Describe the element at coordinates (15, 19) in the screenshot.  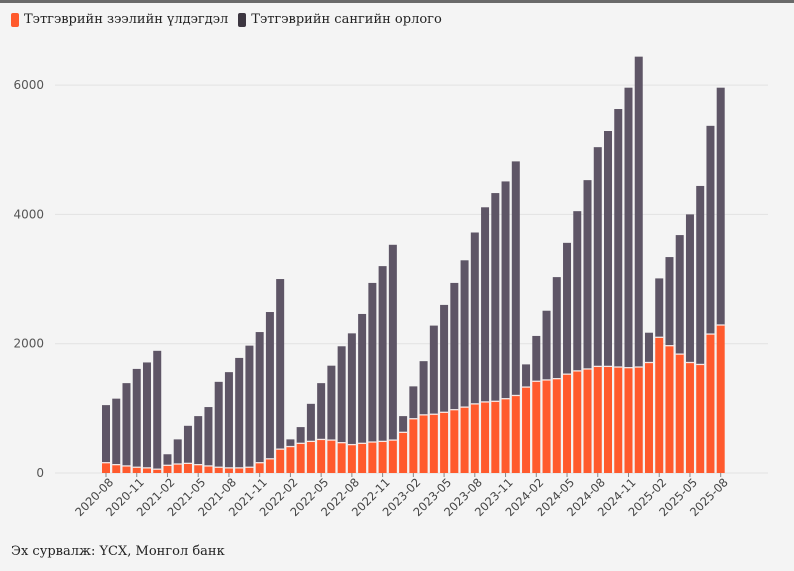
I see `legend-swatch-loan` at that location.